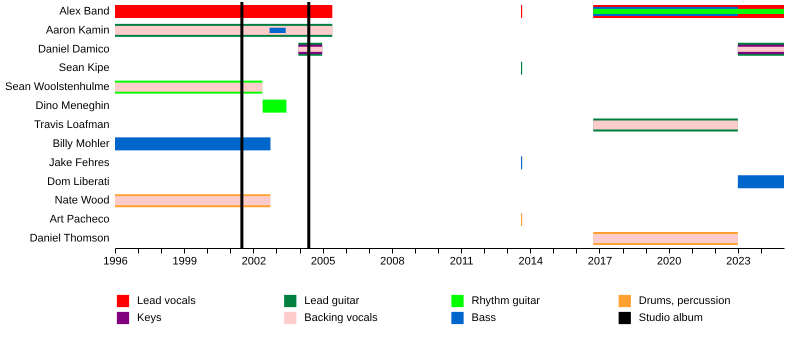 The image size is (800, 340). I want to click on x-tick-label: 2011, so click(462, 262).